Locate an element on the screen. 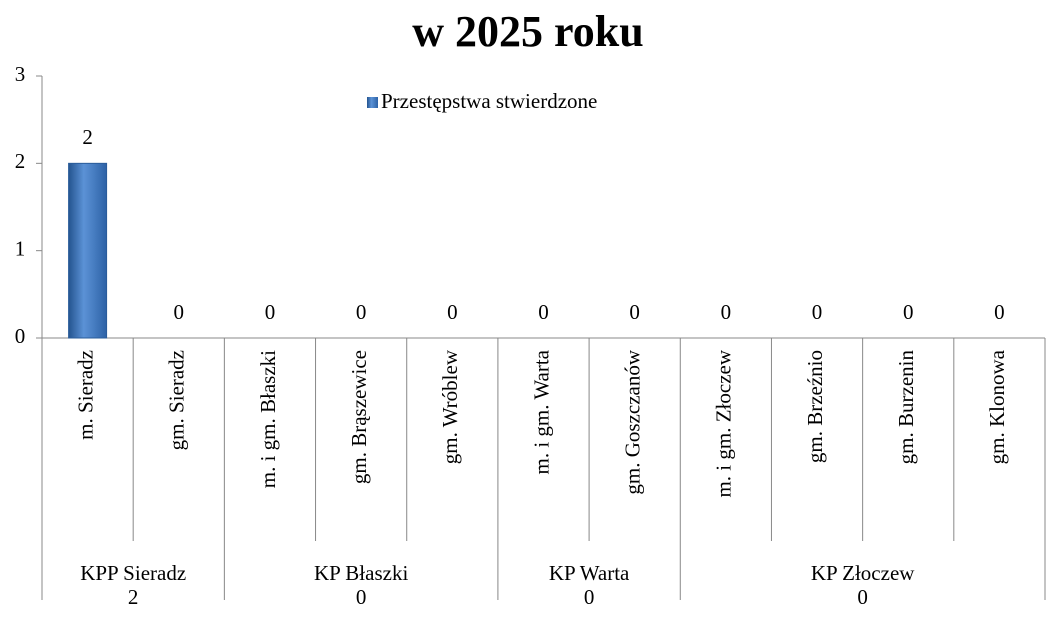 The width and height of the screenshot is (1057, 617). y-tick-label: 3 is located at coordinates (20, 74).